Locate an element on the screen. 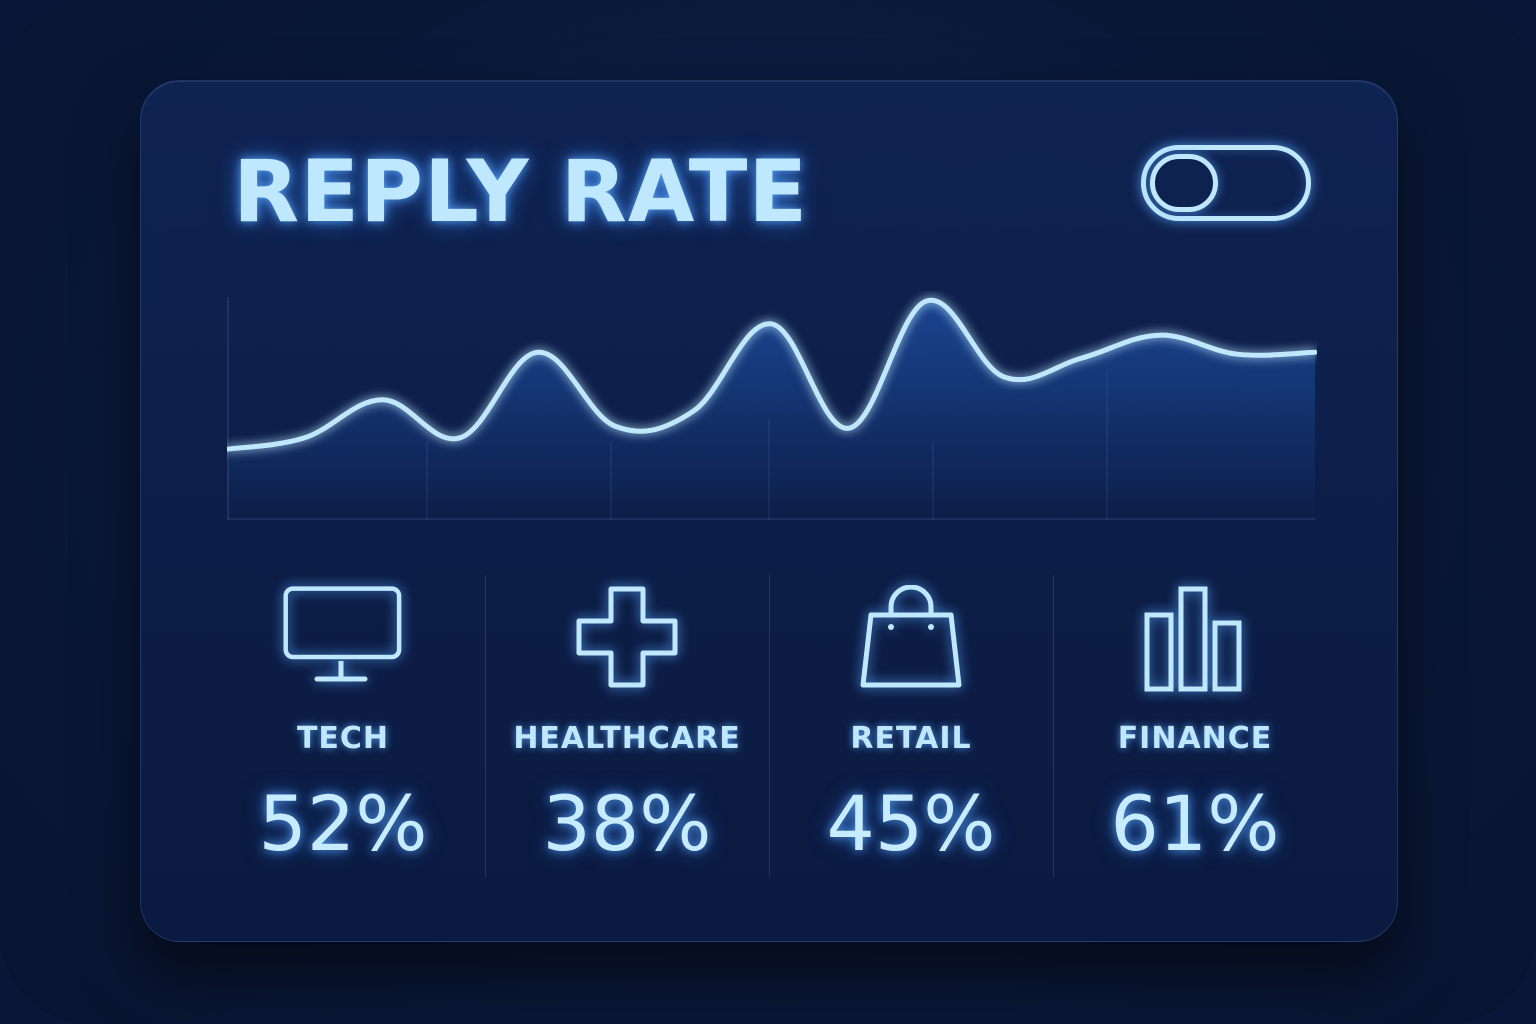 Image resolution: width=1536 pixels, height=1024 pixels. stat-value: 61% is located at coordinates (1195, 823).